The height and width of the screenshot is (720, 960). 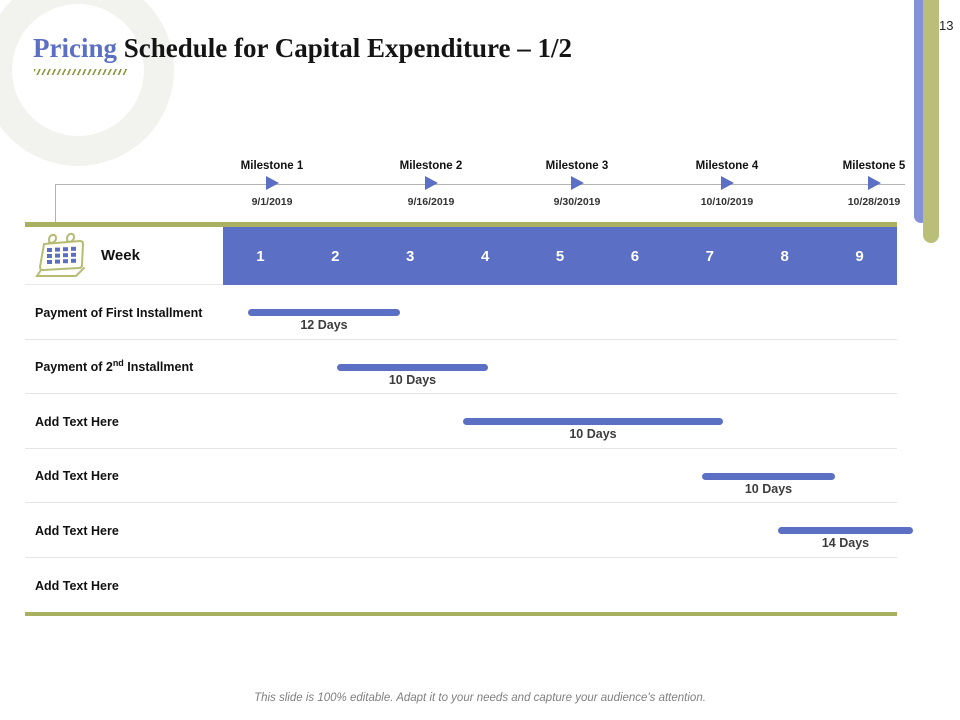 I want to click on title-highlight: Pricing, so click(x=75, y=48).